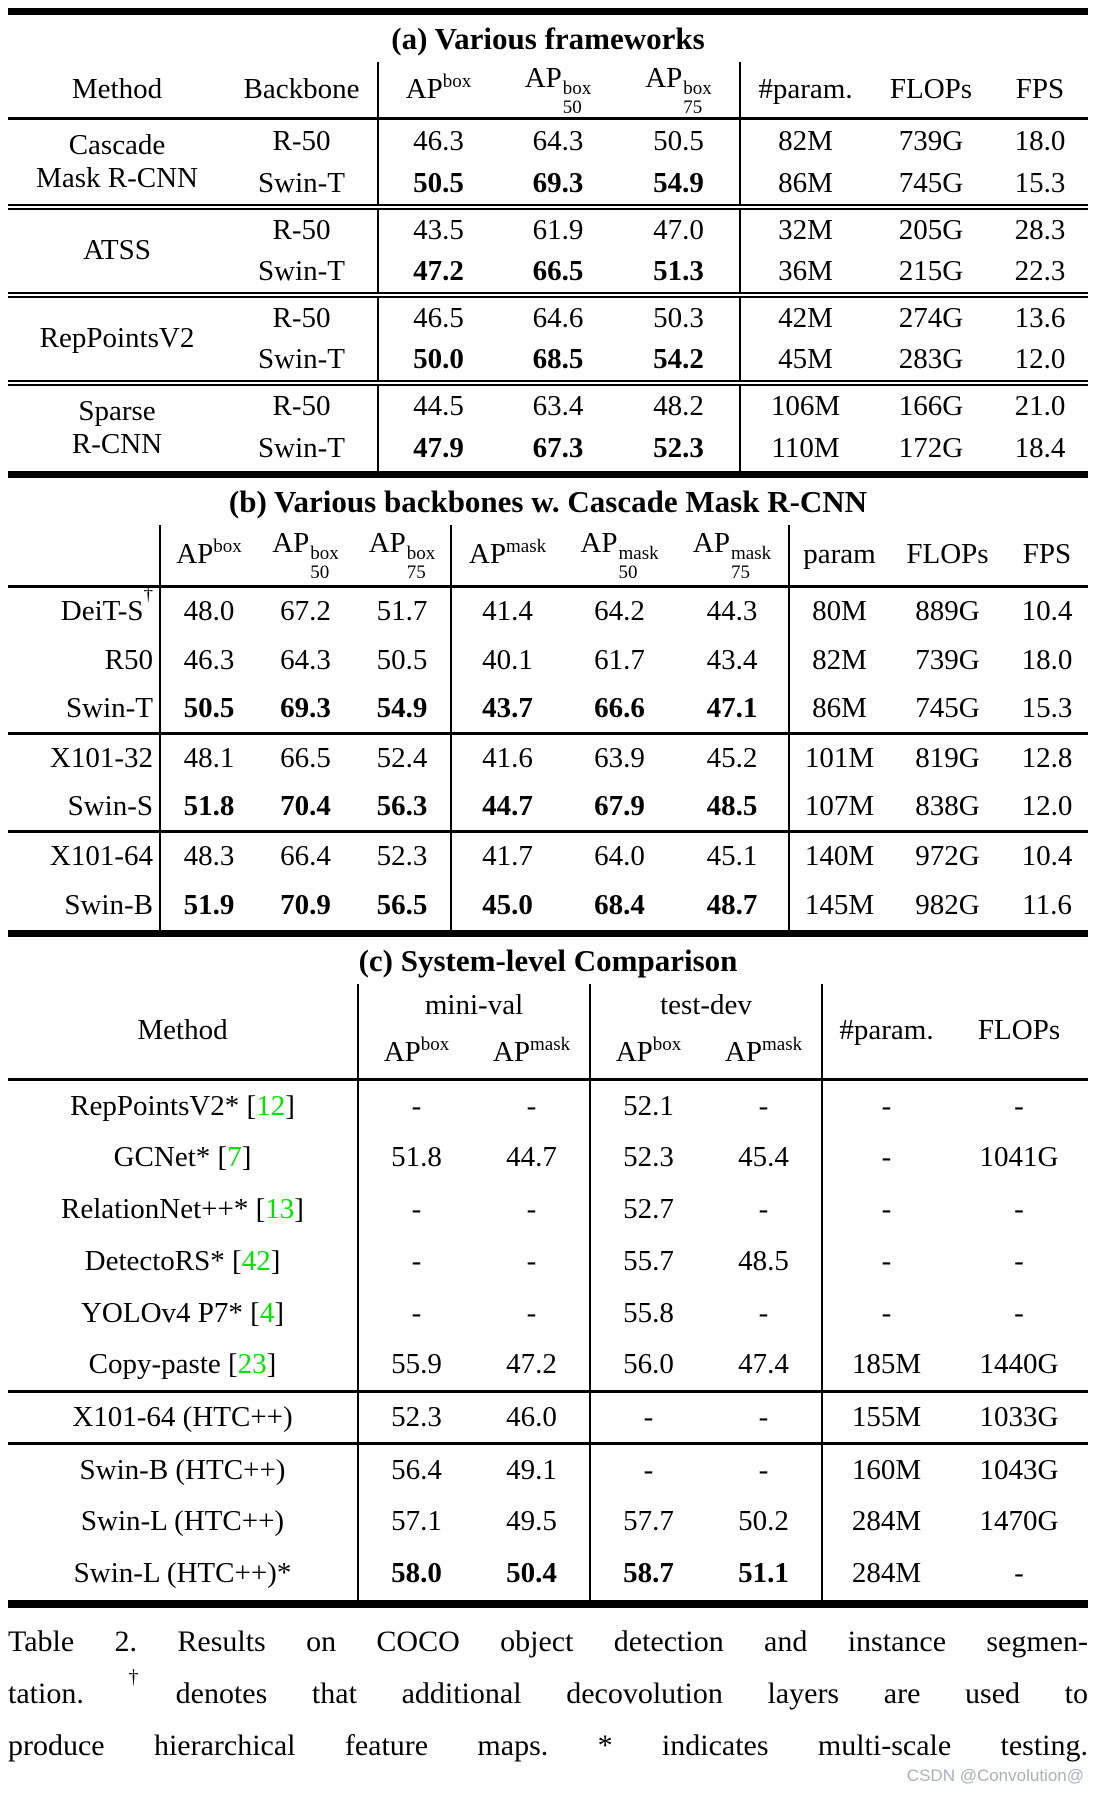 The width and height of the screenshot is (1096, 1794). Describe the element at coordinates (280, 1209) in the screenshot. I see `citation-link: 13` at that location.